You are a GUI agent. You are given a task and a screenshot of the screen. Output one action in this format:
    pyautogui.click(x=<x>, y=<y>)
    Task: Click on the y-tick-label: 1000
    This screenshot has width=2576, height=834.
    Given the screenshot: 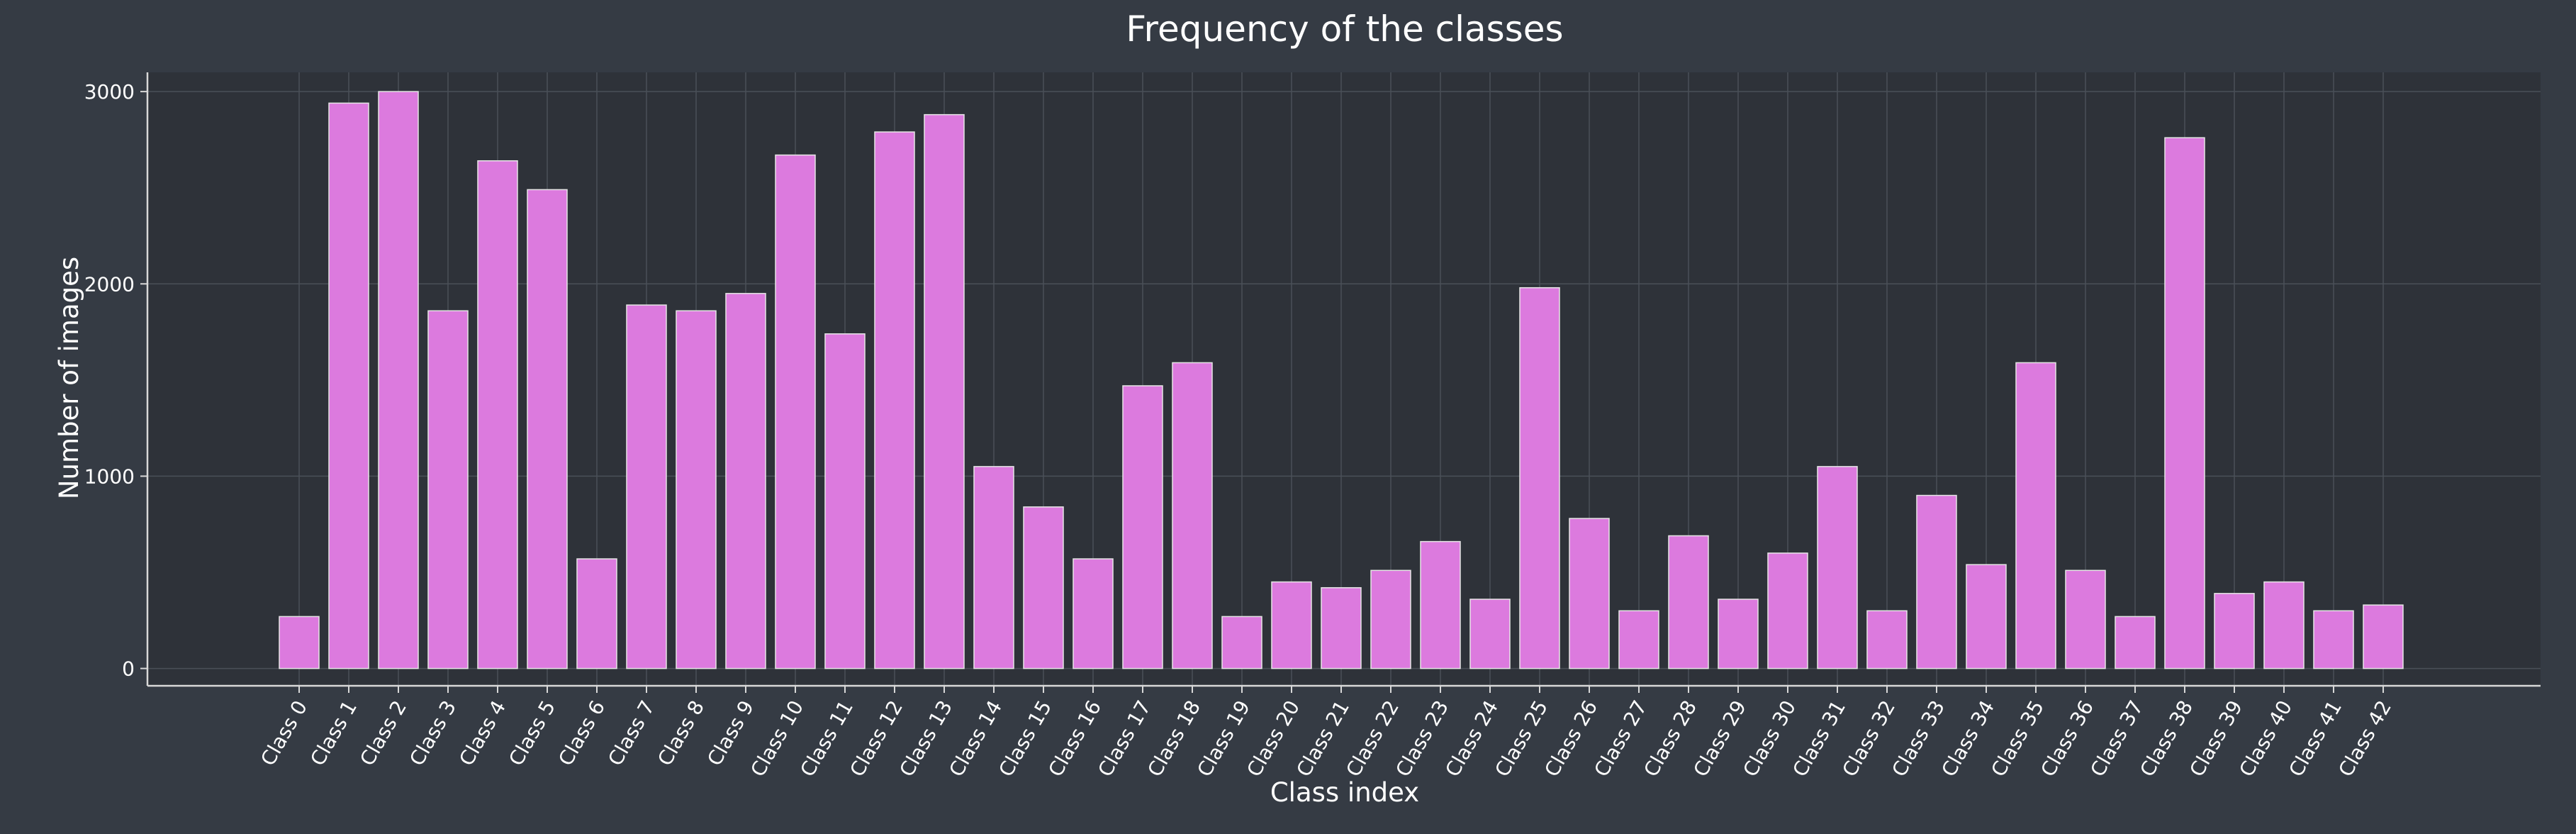 What is the action you would take?
    pyautogui.click(x=110, y=476)
    